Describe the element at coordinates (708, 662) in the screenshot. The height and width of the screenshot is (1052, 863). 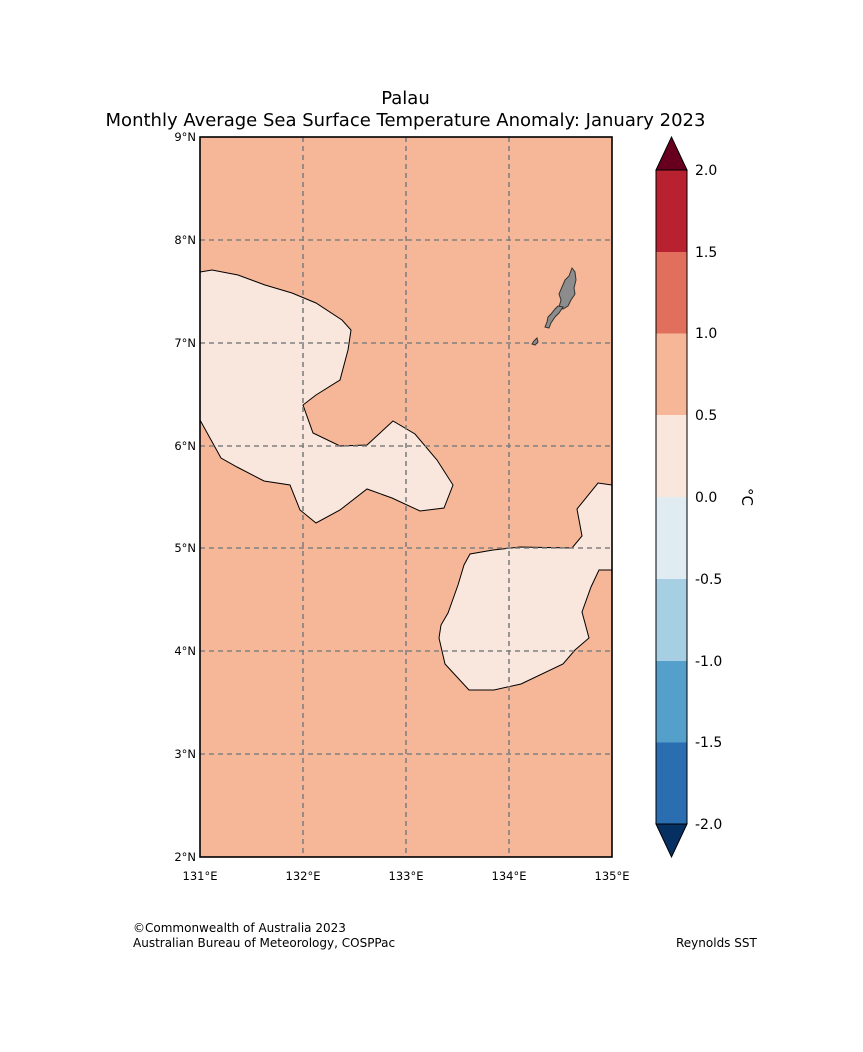
I see `colorbar-tick-label: -1.0` at that location.